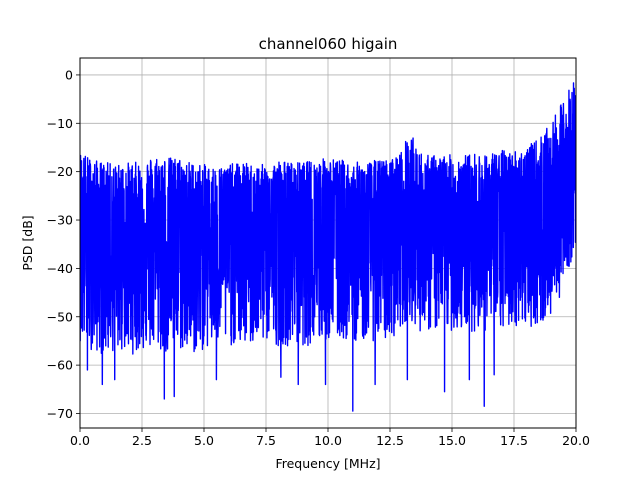 The height and width of the screenshot is (480, 640). Describe the element at coordinates (60, 316) in the screenshot. I see `y-tick-label: −50` at that location.